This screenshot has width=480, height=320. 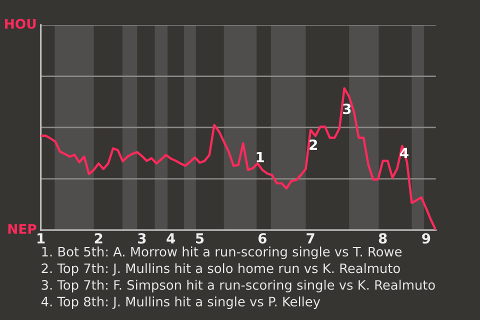 What do you see at coordinates (426, 238) in the screenshot?
I see `x-tick-label: 9` at bounding box center [426, 238].